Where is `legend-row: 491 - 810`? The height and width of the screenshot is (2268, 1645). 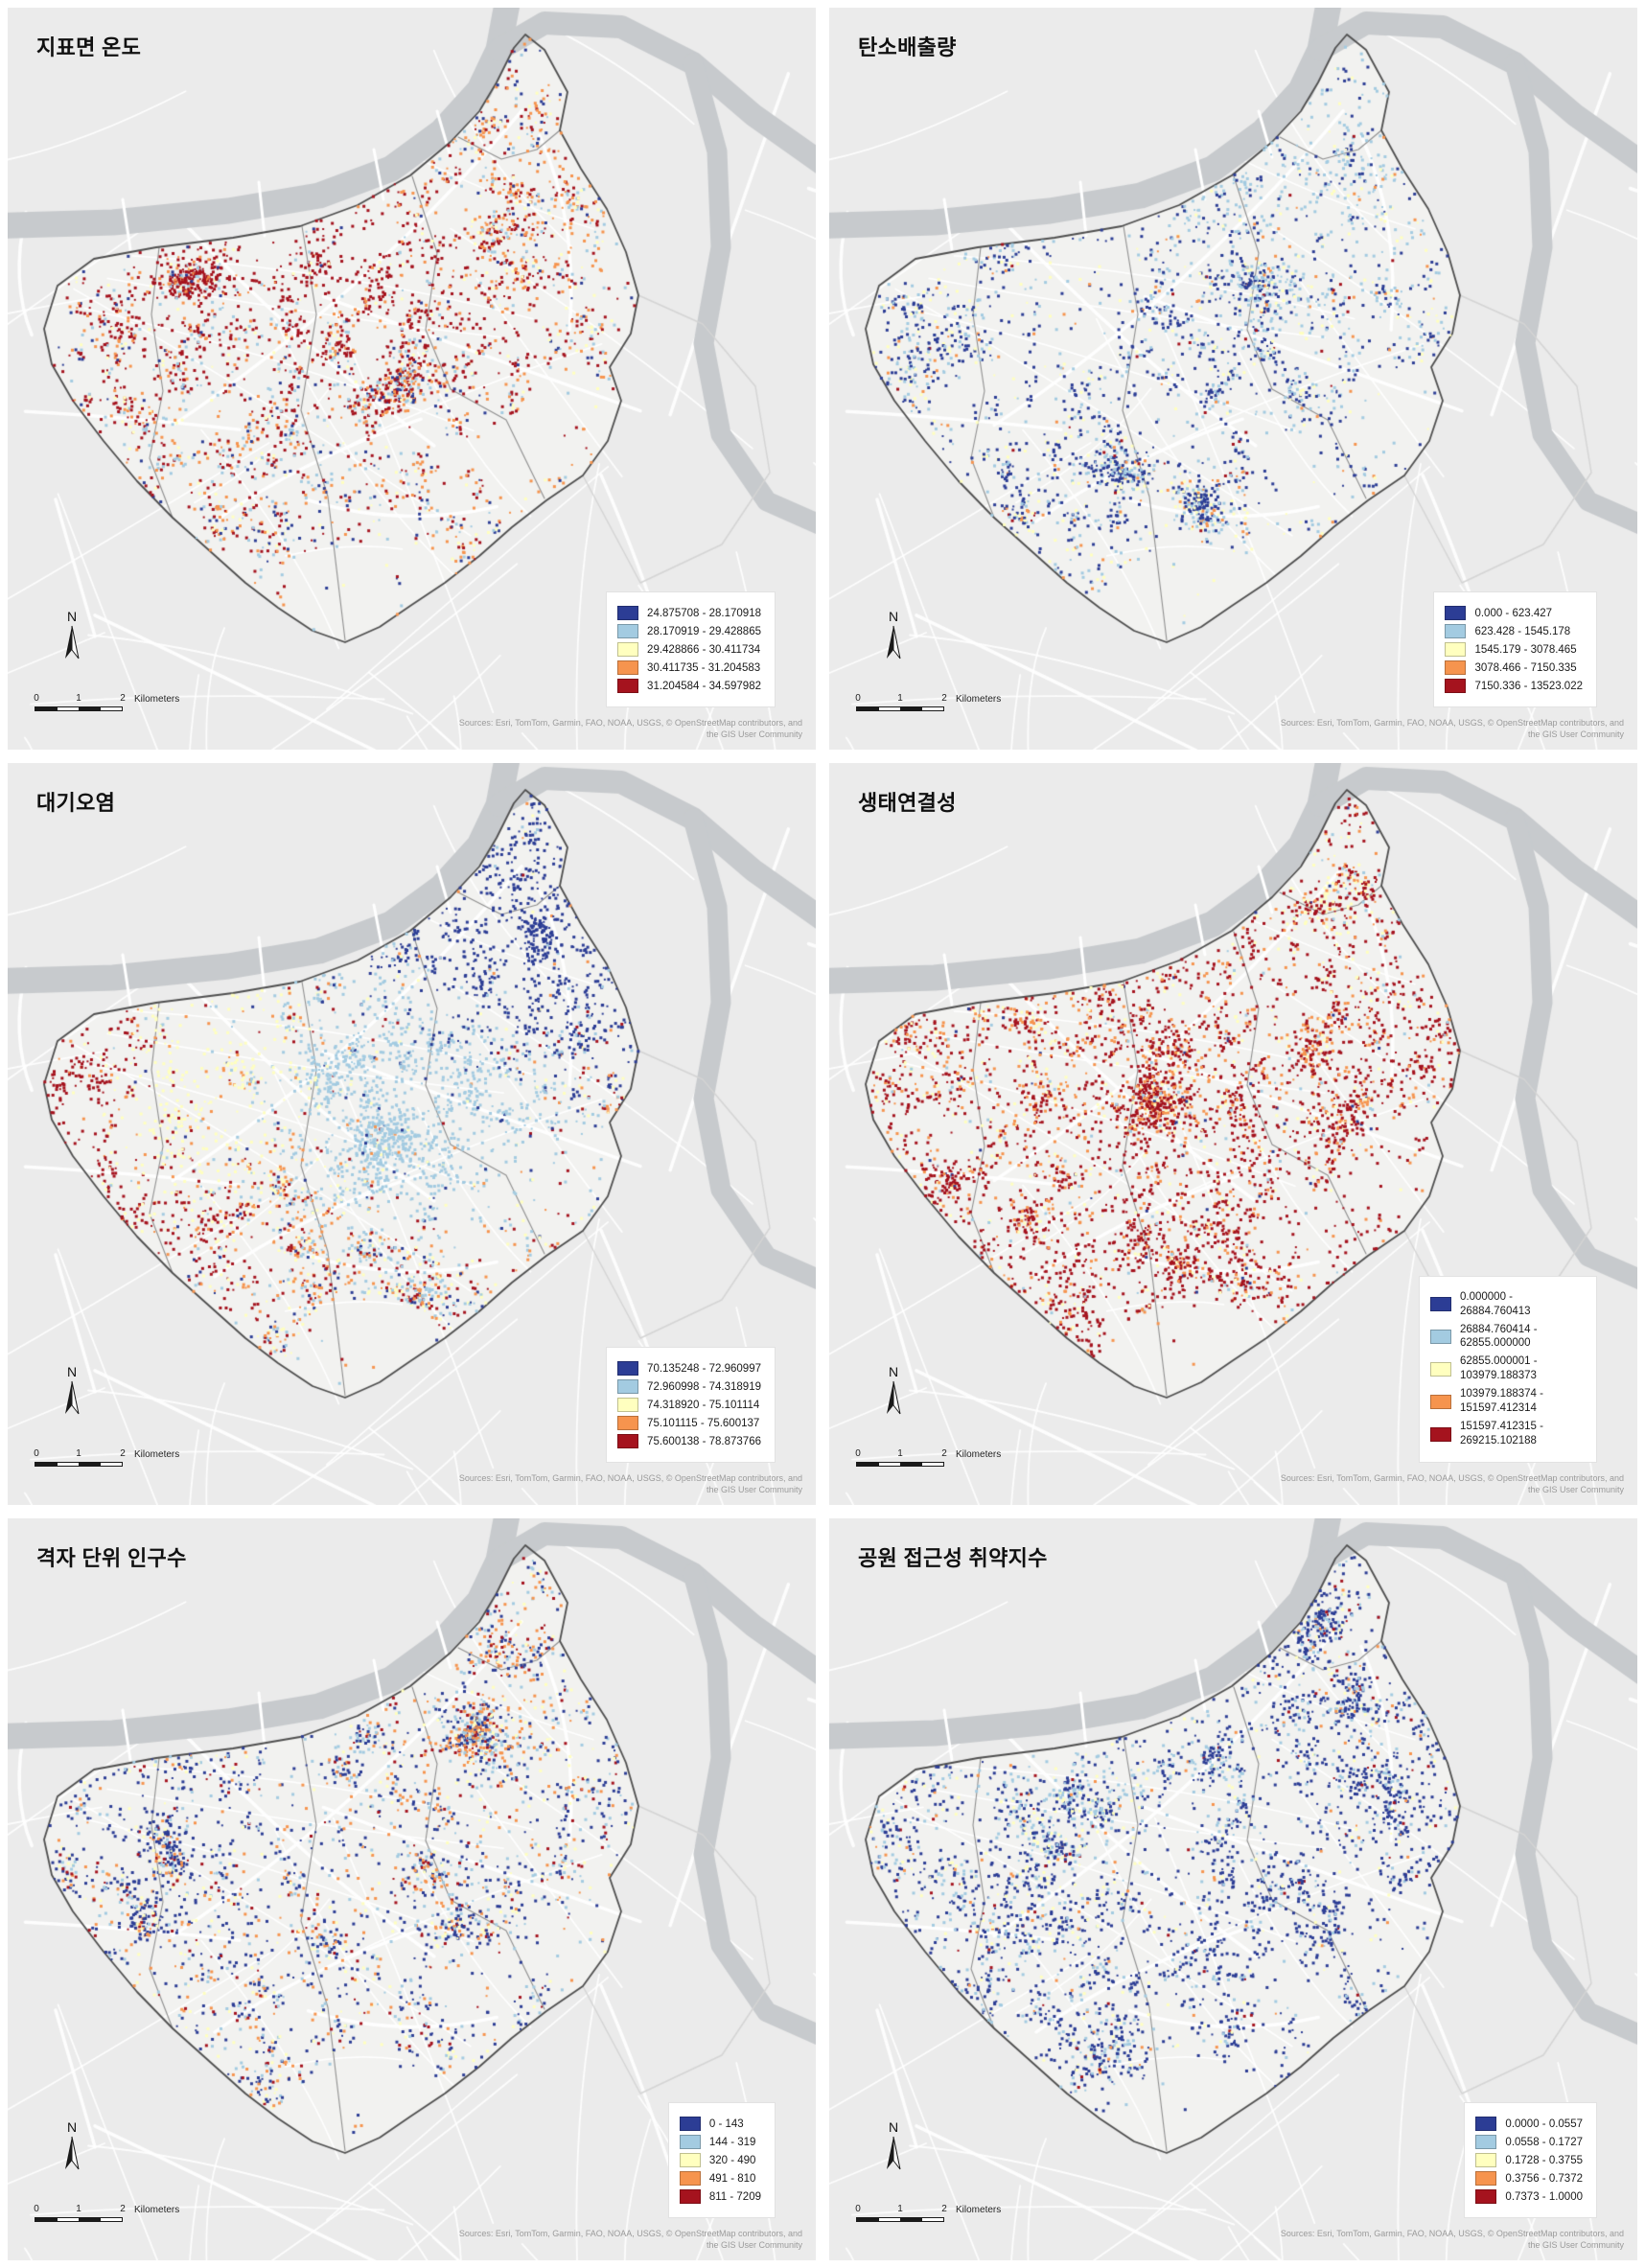
legend-row: 491 - 810 is located at coordinates (720, 2178).